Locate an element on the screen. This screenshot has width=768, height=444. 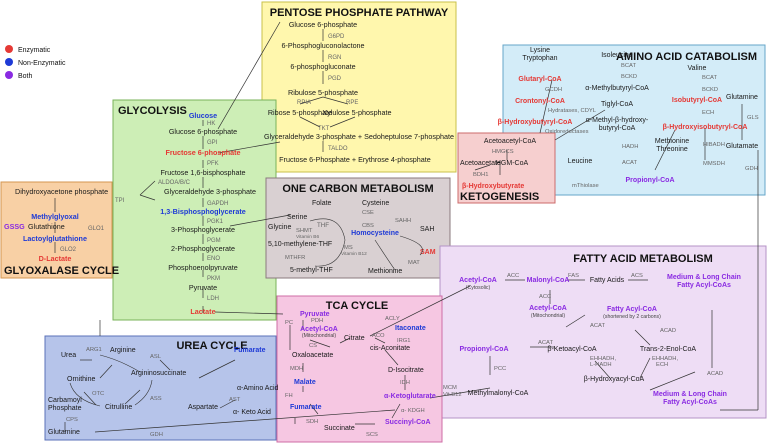
tca-pyruvate: Pyruvate is located at coordinates (315, 314).